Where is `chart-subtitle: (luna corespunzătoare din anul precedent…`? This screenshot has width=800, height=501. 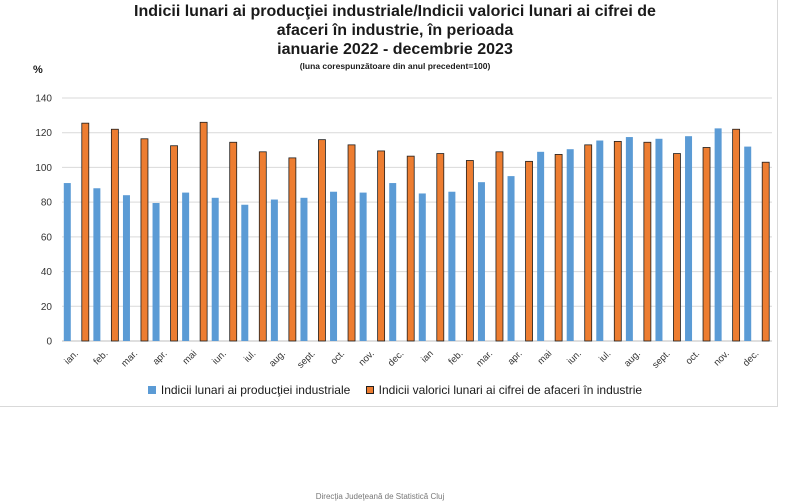 chart-subtitle: (luna corespunzătoare din anul precedent… is located at coordinates (395, 66).